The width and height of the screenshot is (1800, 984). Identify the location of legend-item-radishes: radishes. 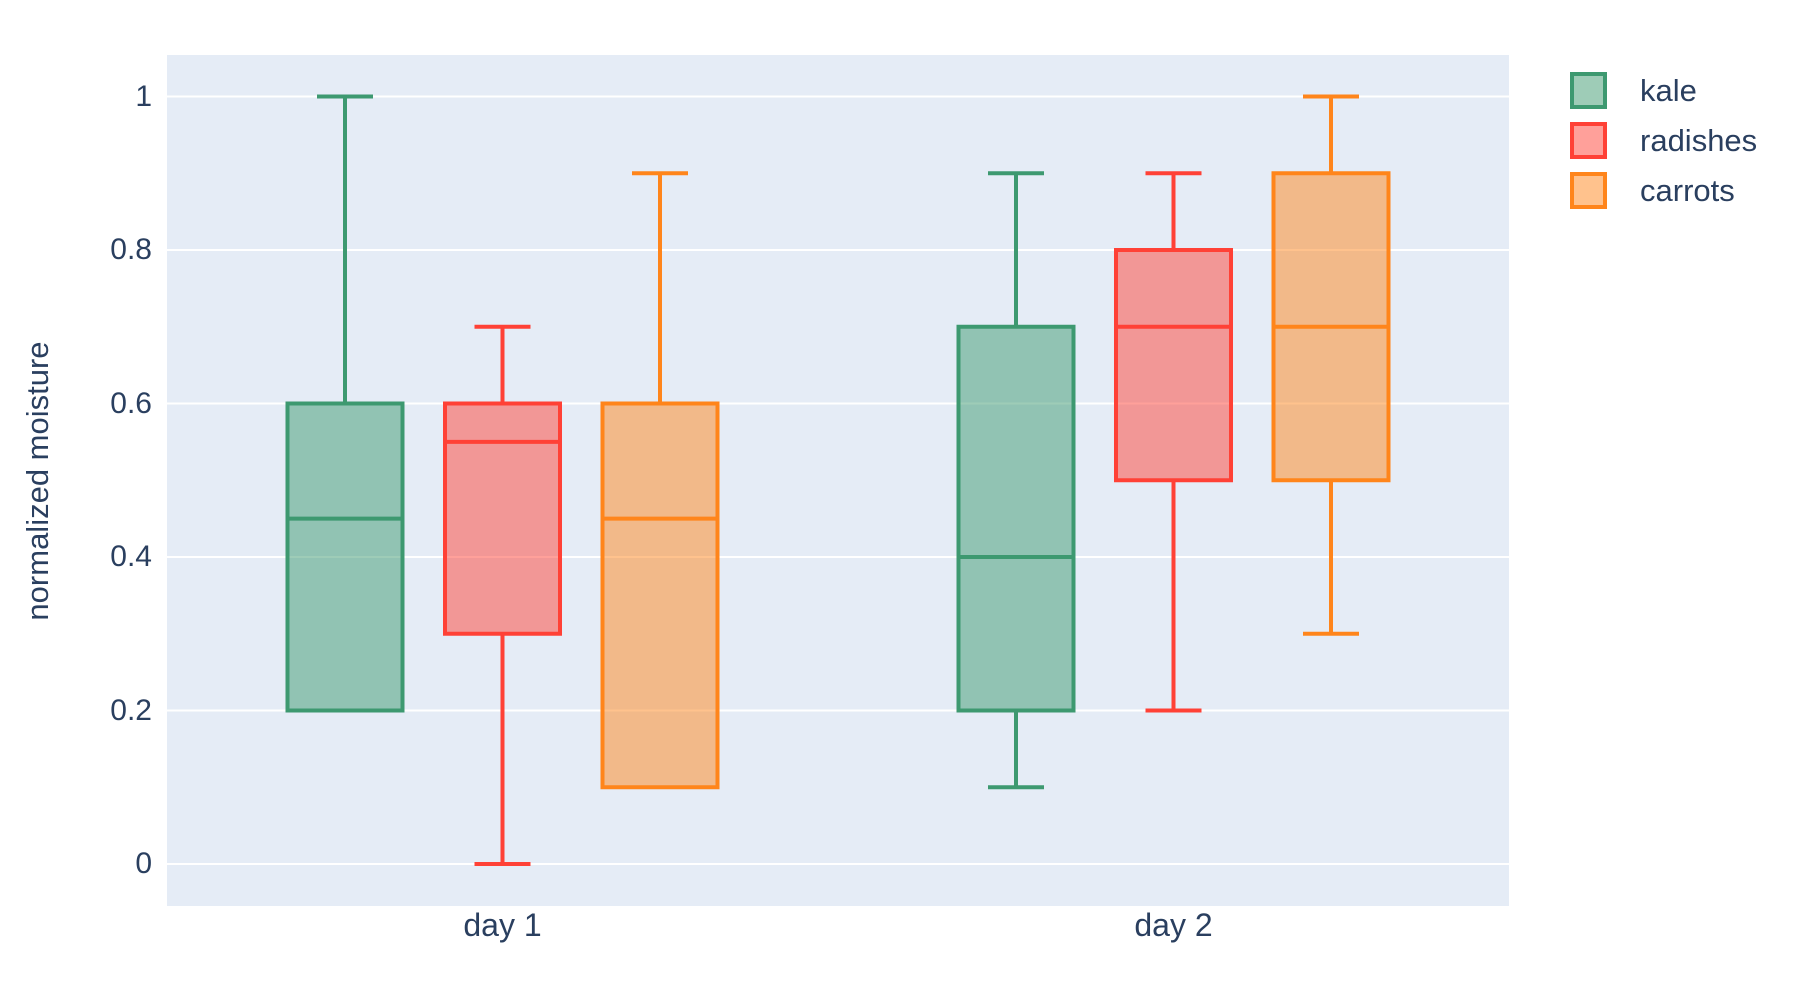
(1663, 140).